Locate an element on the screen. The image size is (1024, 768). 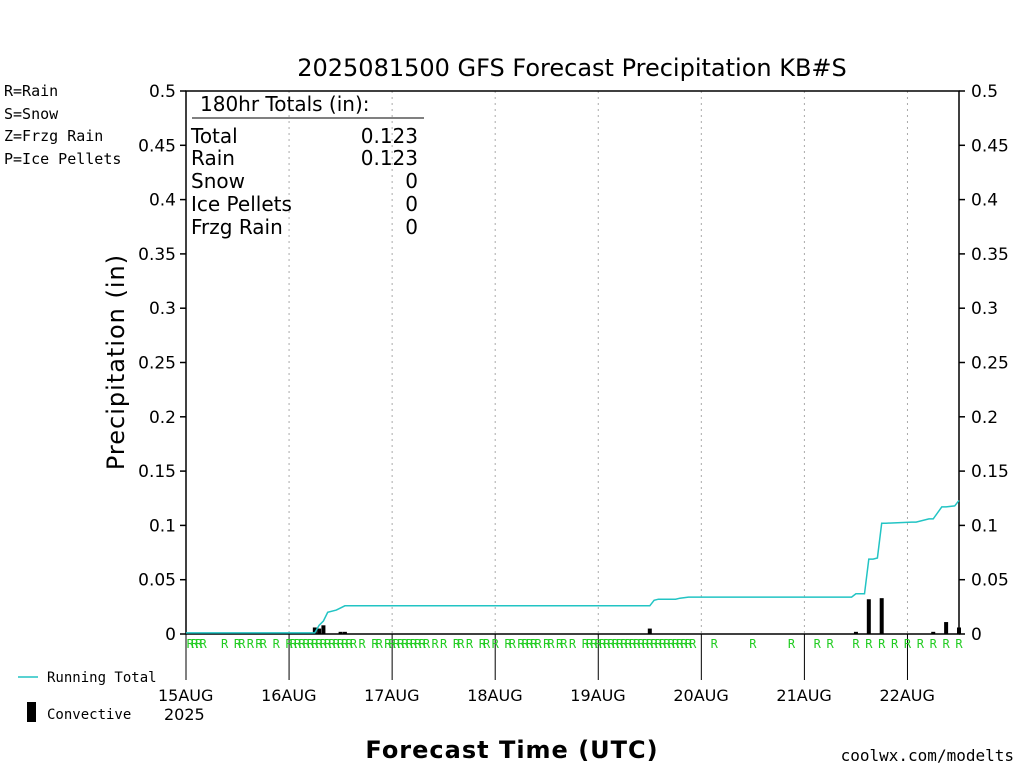
y-tick-label-left: 0.15 is located at coordinates (157, 472).